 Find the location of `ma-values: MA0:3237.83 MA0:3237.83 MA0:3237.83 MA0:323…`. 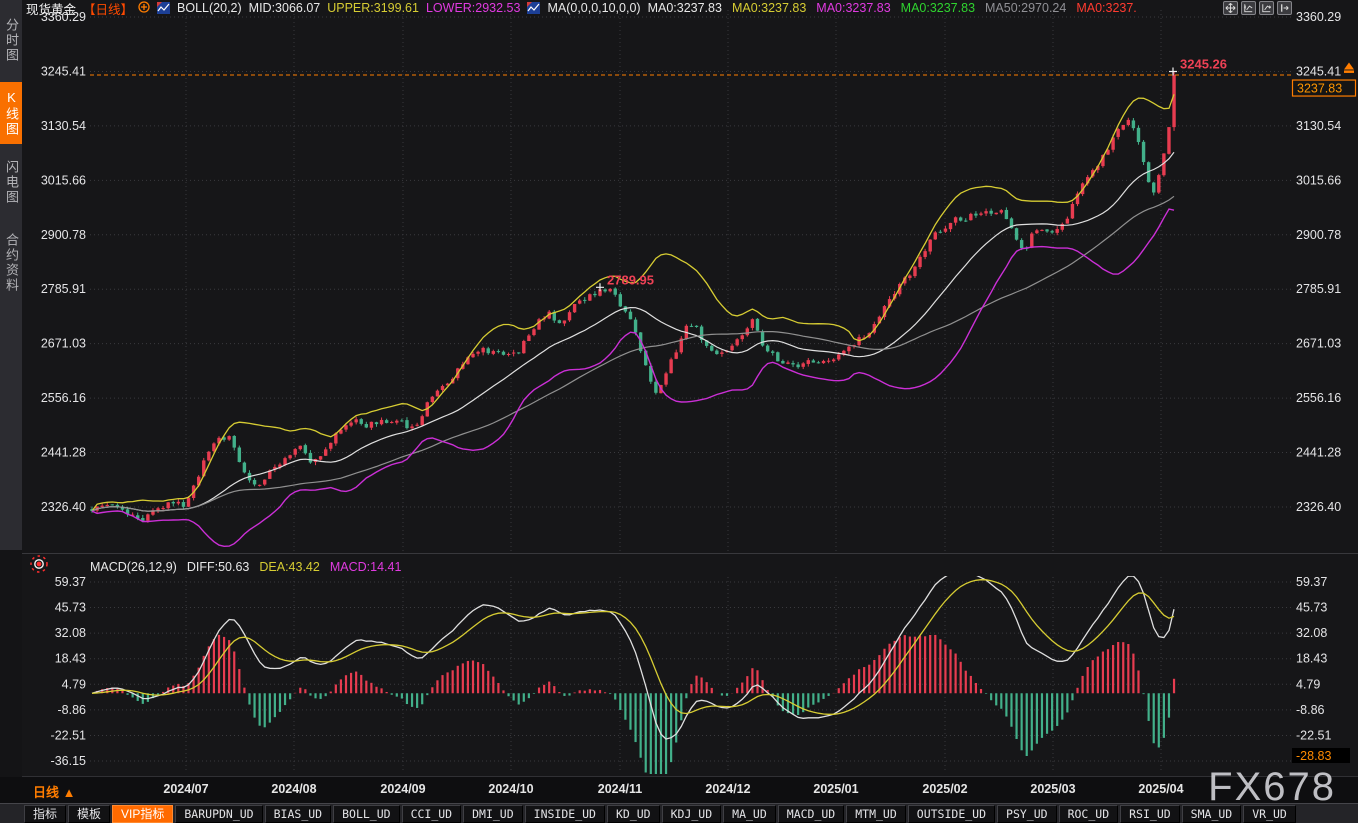

ma-values: MA0:3237.83 MA0:3237.83 MA0:3237.83 MA0:323… is located at coordinates (892, 8).